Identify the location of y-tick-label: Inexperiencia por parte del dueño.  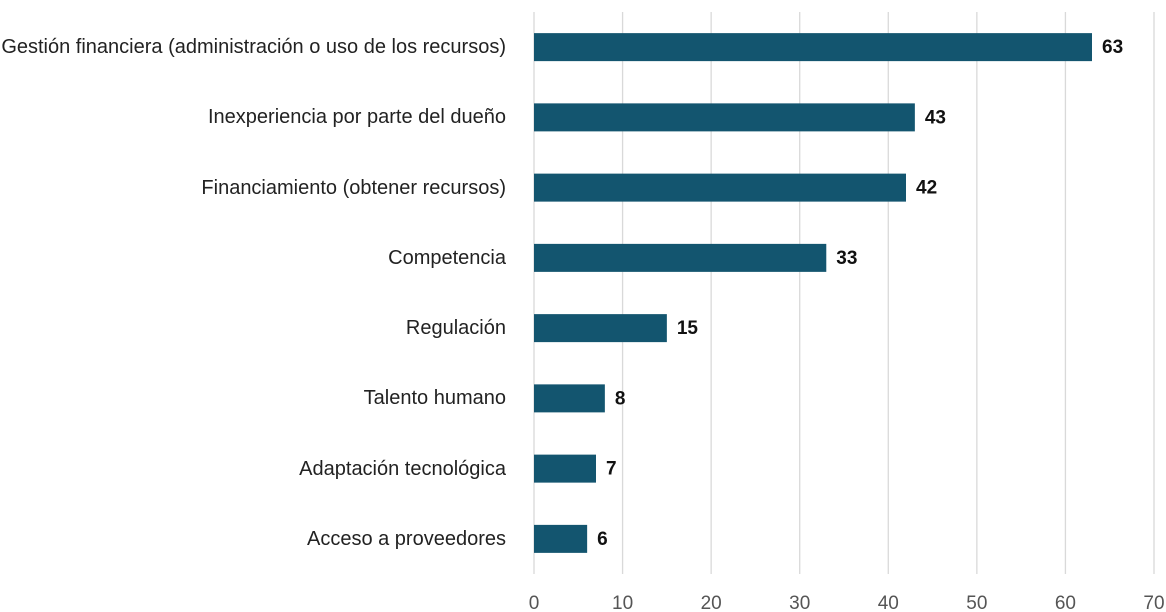
(357, 117).